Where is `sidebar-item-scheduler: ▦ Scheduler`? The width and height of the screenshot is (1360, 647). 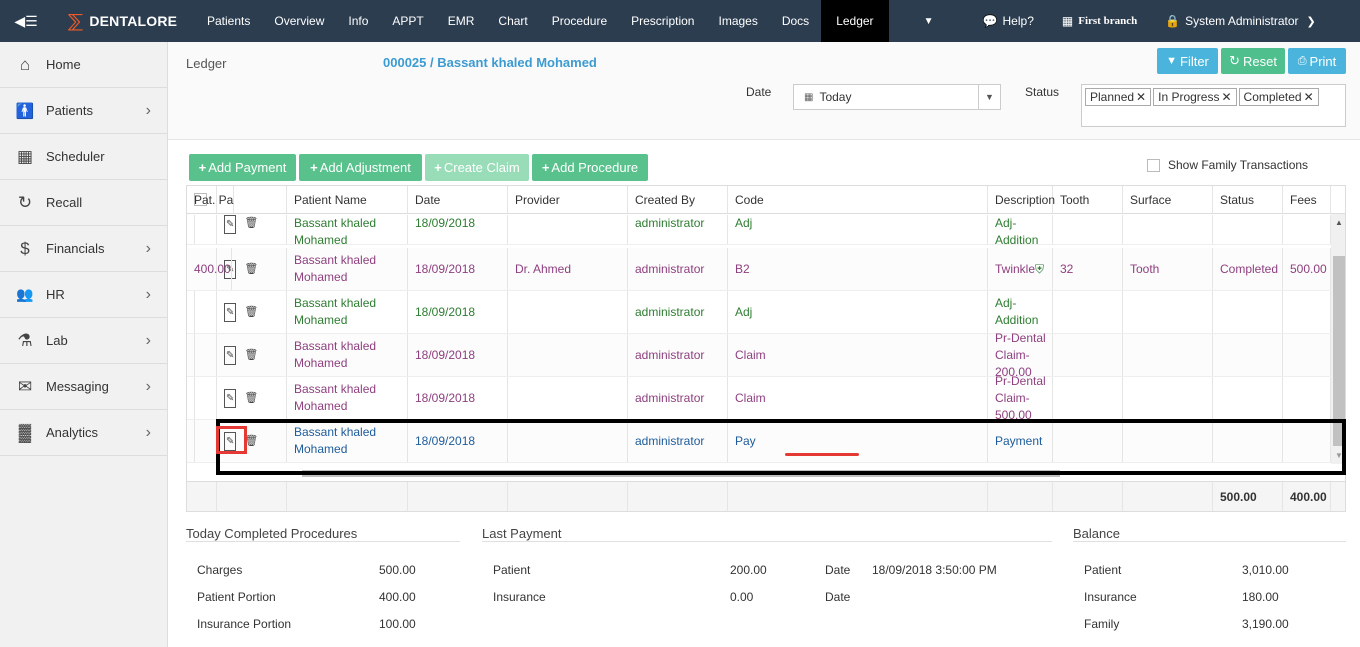 sidebar-item-scheduler: ▦ Scheduler is located at coordinates (83, 157).